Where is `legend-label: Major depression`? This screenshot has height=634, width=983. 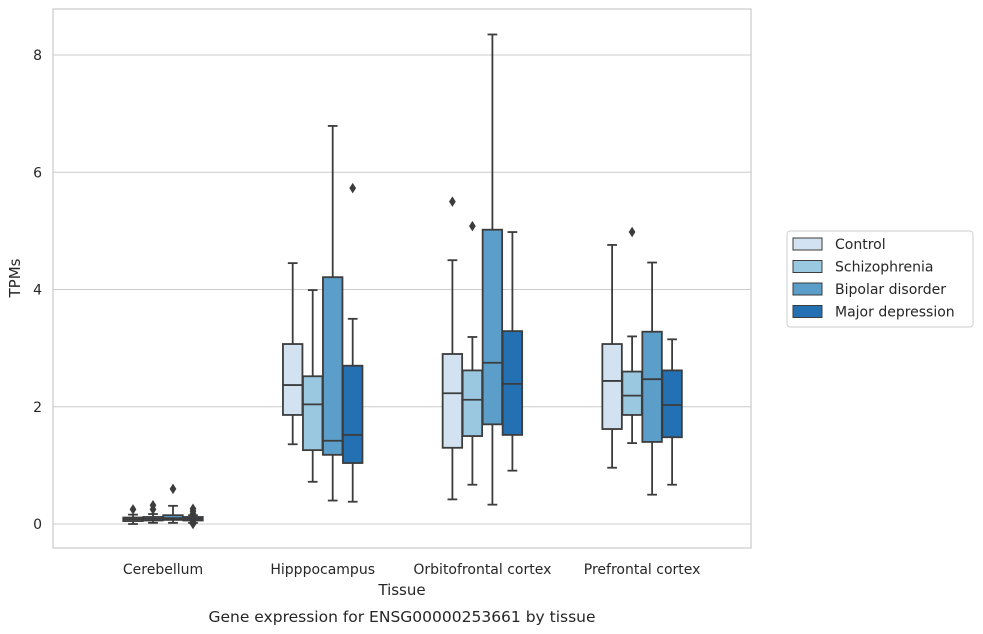 legend-label: Major depression is located at coordinates (895, 313).